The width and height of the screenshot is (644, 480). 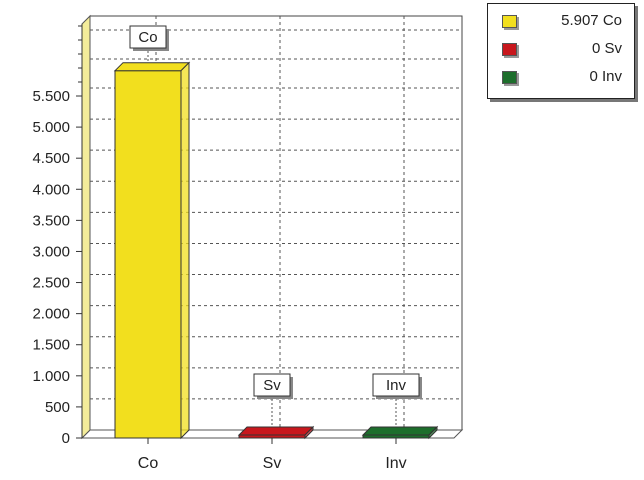 I want to click on y-tick-label: 1.500, so click(x=51, y=345).